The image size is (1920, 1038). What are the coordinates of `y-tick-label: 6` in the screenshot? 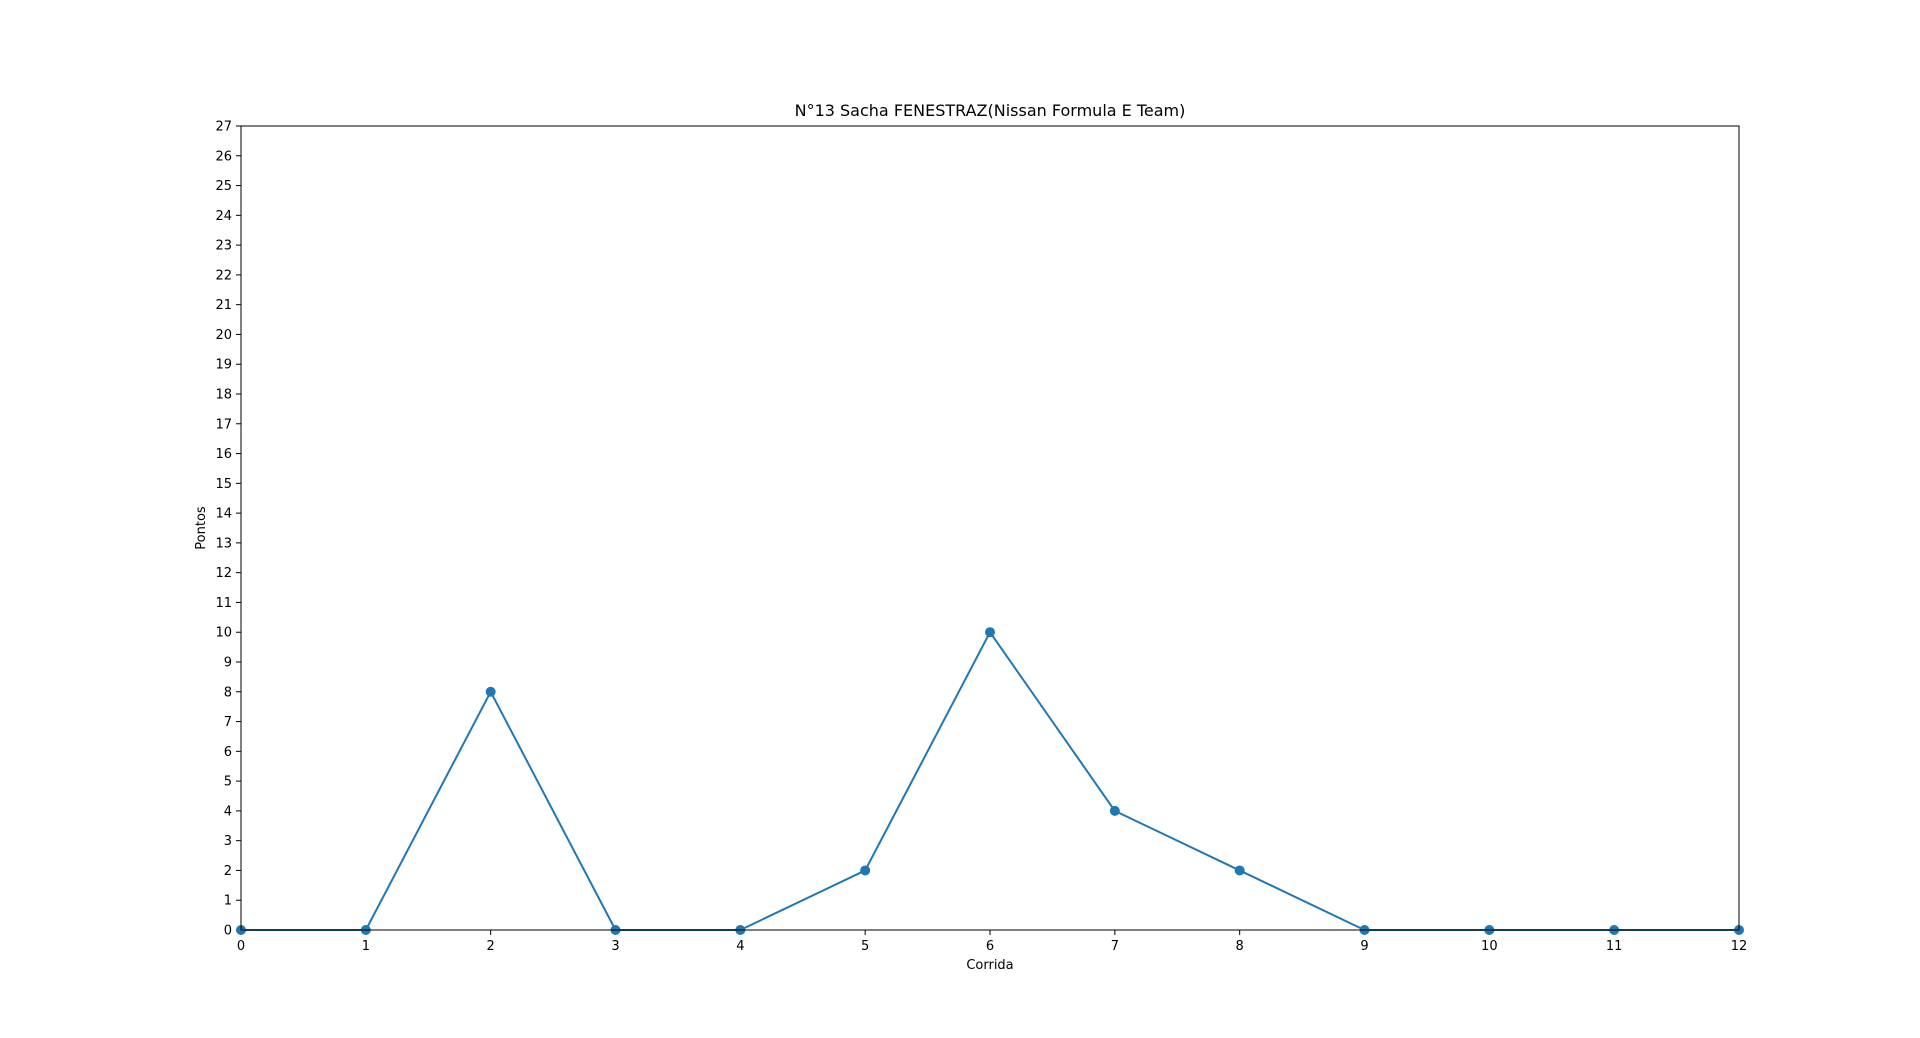 It's located at (228, 752).